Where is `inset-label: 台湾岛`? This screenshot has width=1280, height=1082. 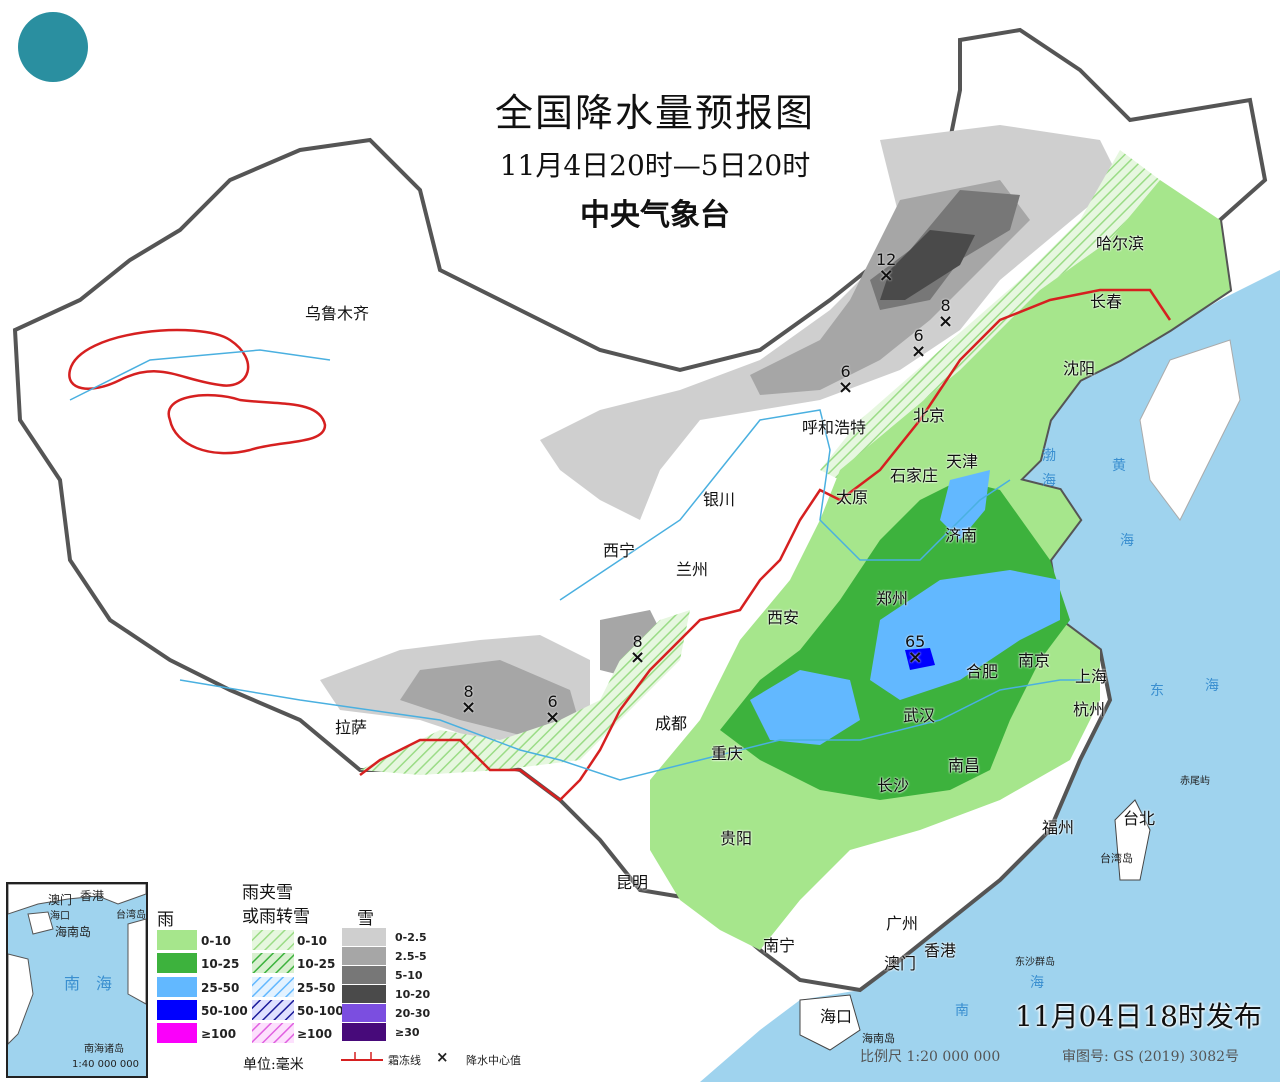
inset-label: 台湾岛 is located at coordinates (131, 915).